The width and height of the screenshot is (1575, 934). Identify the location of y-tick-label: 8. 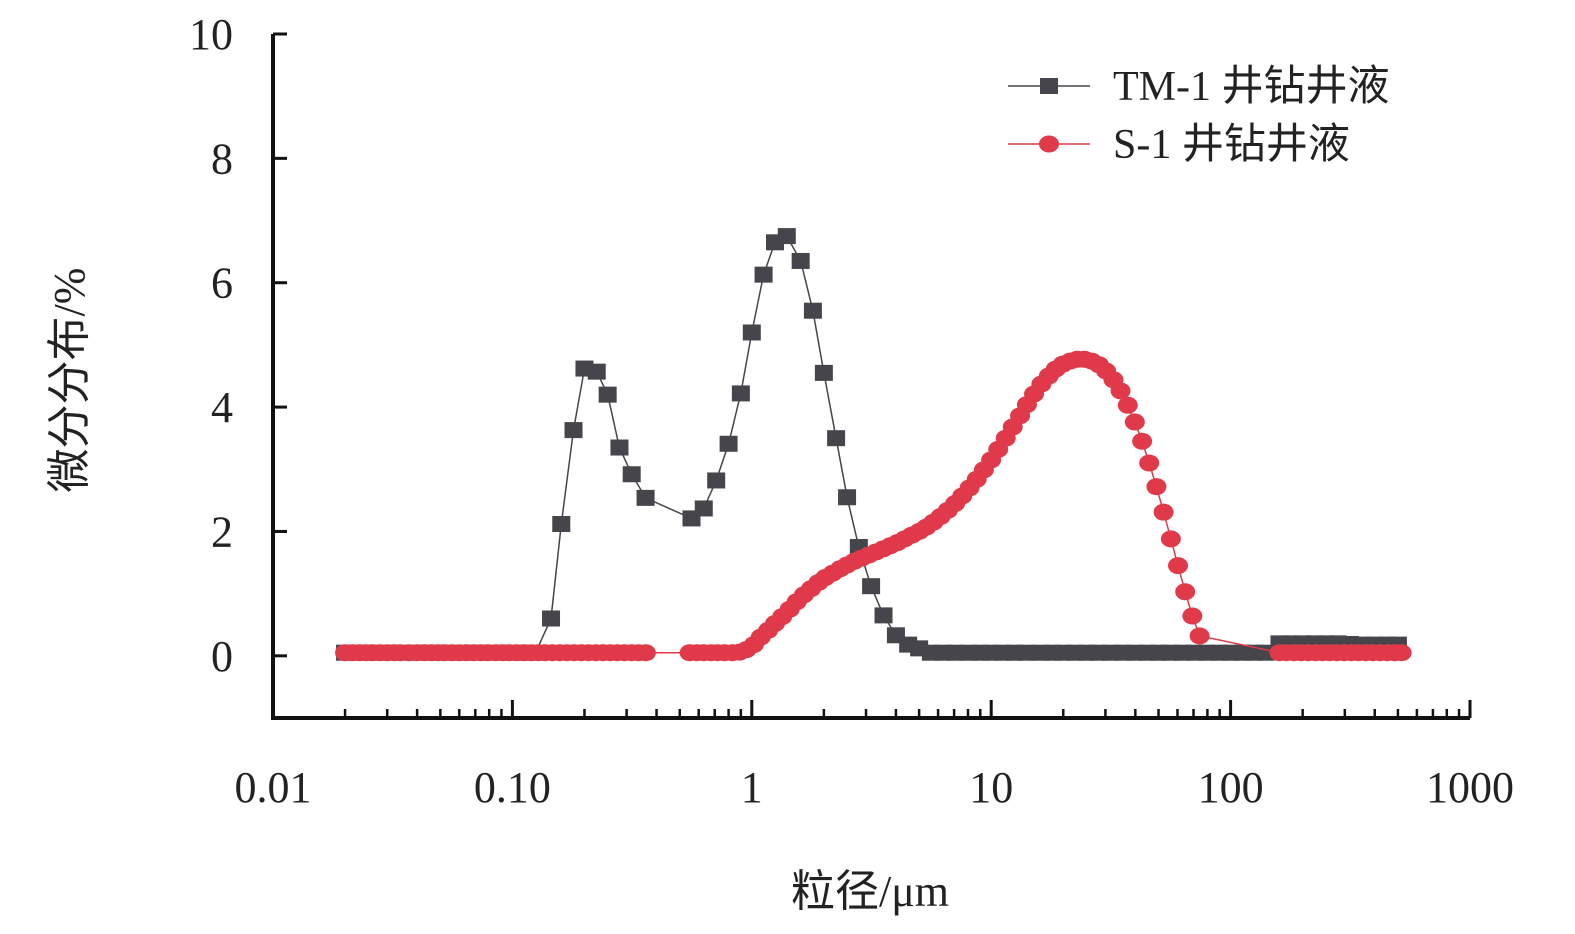
(222, 158).